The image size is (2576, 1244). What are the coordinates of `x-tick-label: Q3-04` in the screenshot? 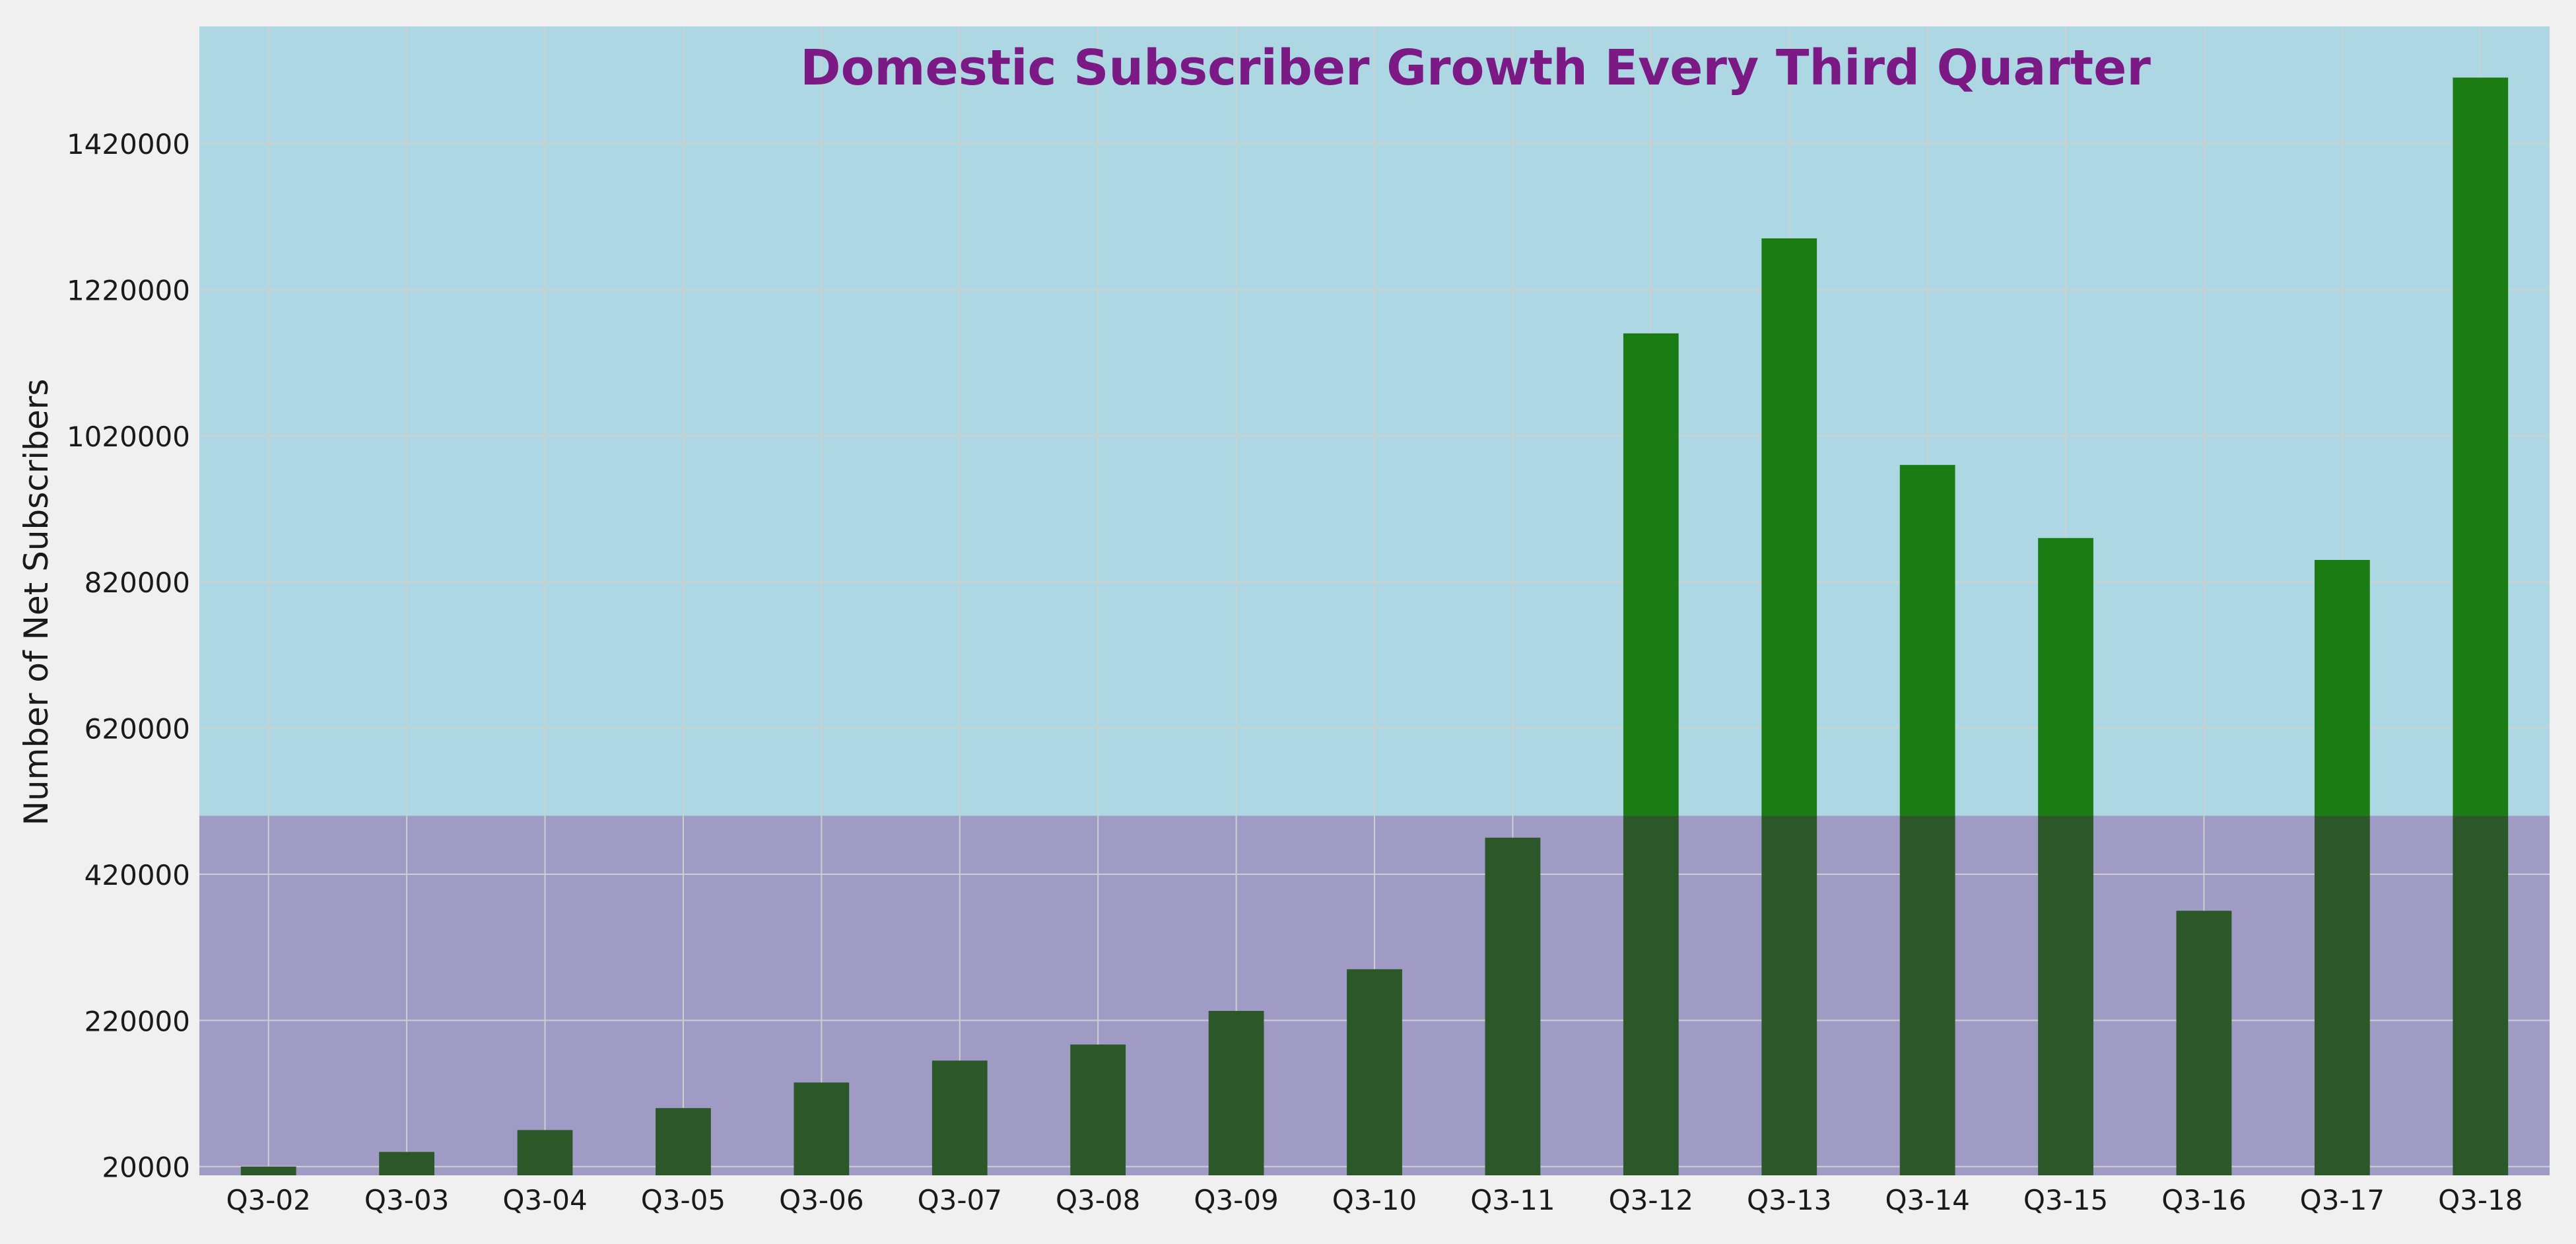 It's located at (544, 1200).